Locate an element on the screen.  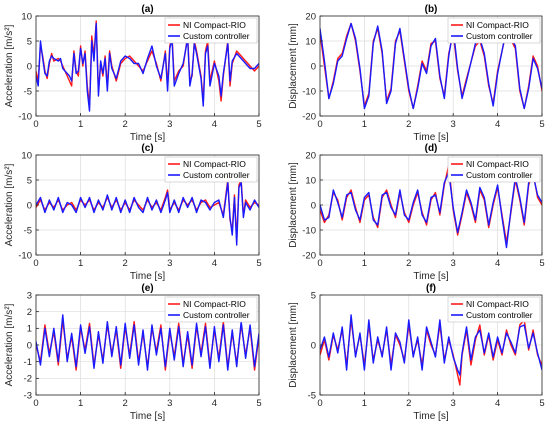
panel-title: (f) is located at coordinates (431, 288).